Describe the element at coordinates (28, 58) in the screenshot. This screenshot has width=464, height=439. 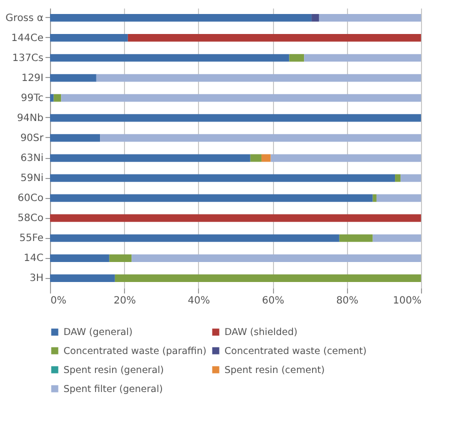
I see `y-tick-label: 137Cs` at that location.